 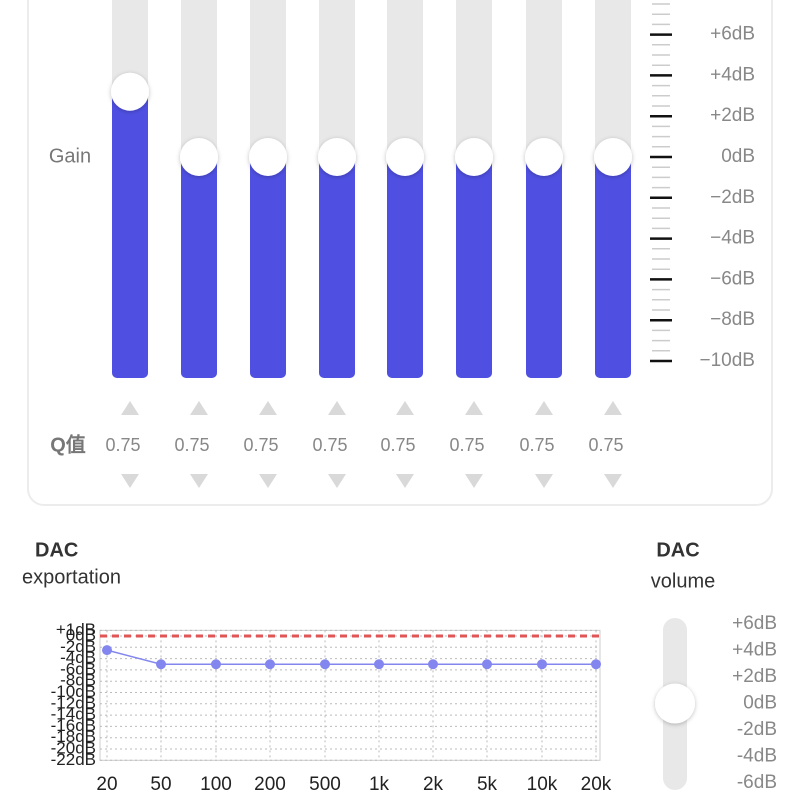 What do you see at coordinates (732, 278) in the screenshot?
I see `scale-label: −6dB` at bounding box center [732, 278].